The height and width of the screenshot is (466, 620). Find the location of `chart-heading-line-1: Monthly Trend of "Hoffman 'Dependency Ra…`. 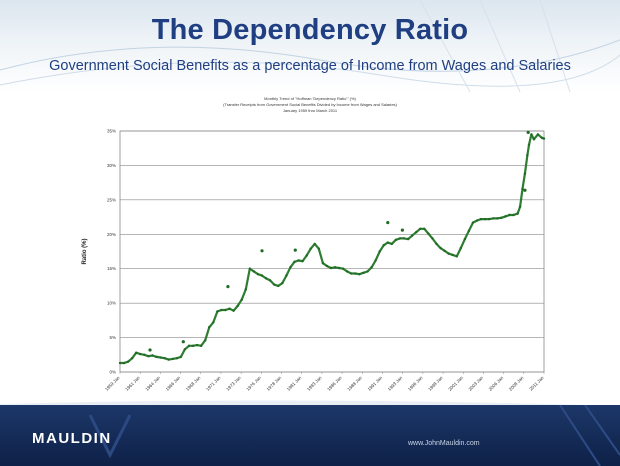

chart-heading-line-1: Monthly Trend of "Hoffman 'Dependency Ra… is located at coordinates (310, 98).